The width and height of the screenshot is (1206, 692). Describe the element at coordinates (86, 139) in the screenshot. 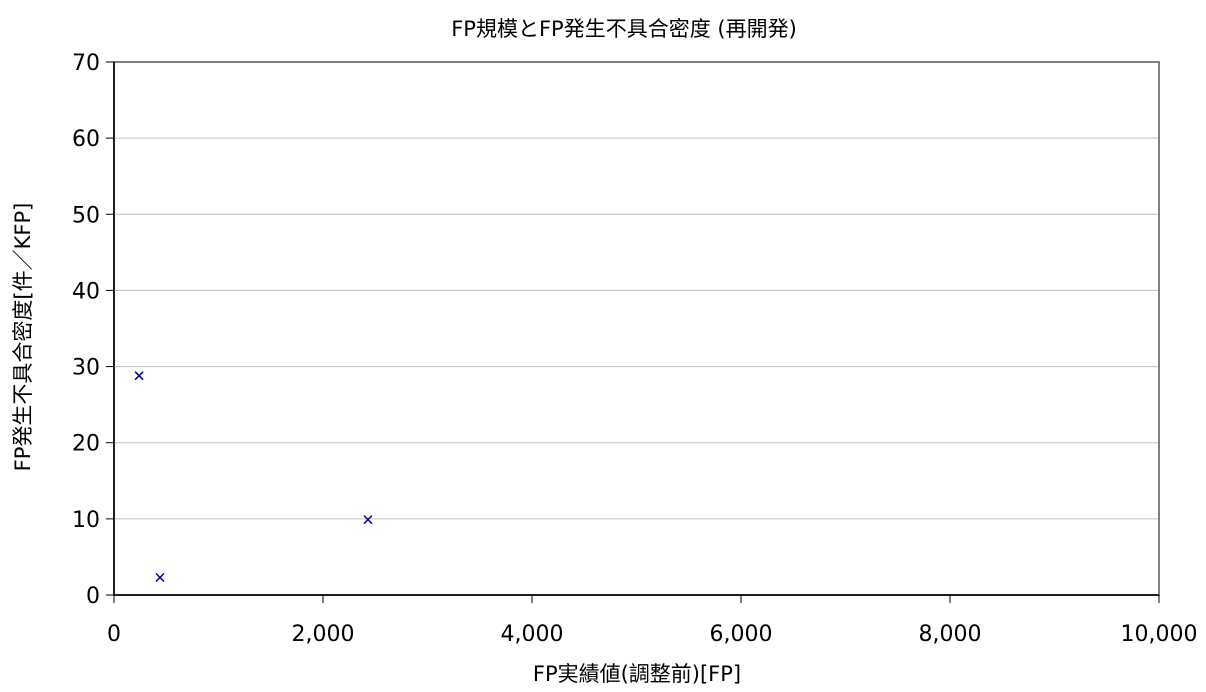

I see `y-tick-label: 60` at that location.